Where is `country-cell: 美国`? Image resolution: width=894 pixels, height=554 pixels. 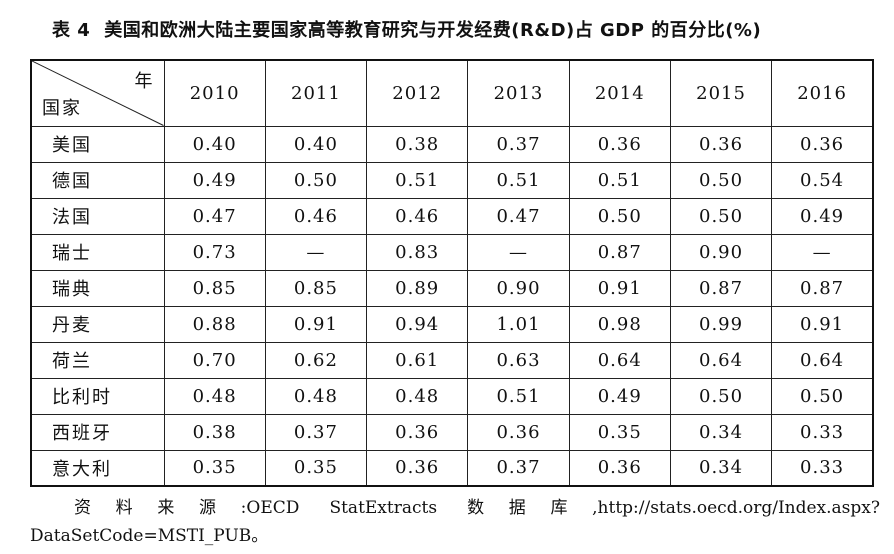
country-cell: 美国 is located at coordinates (97, 144).